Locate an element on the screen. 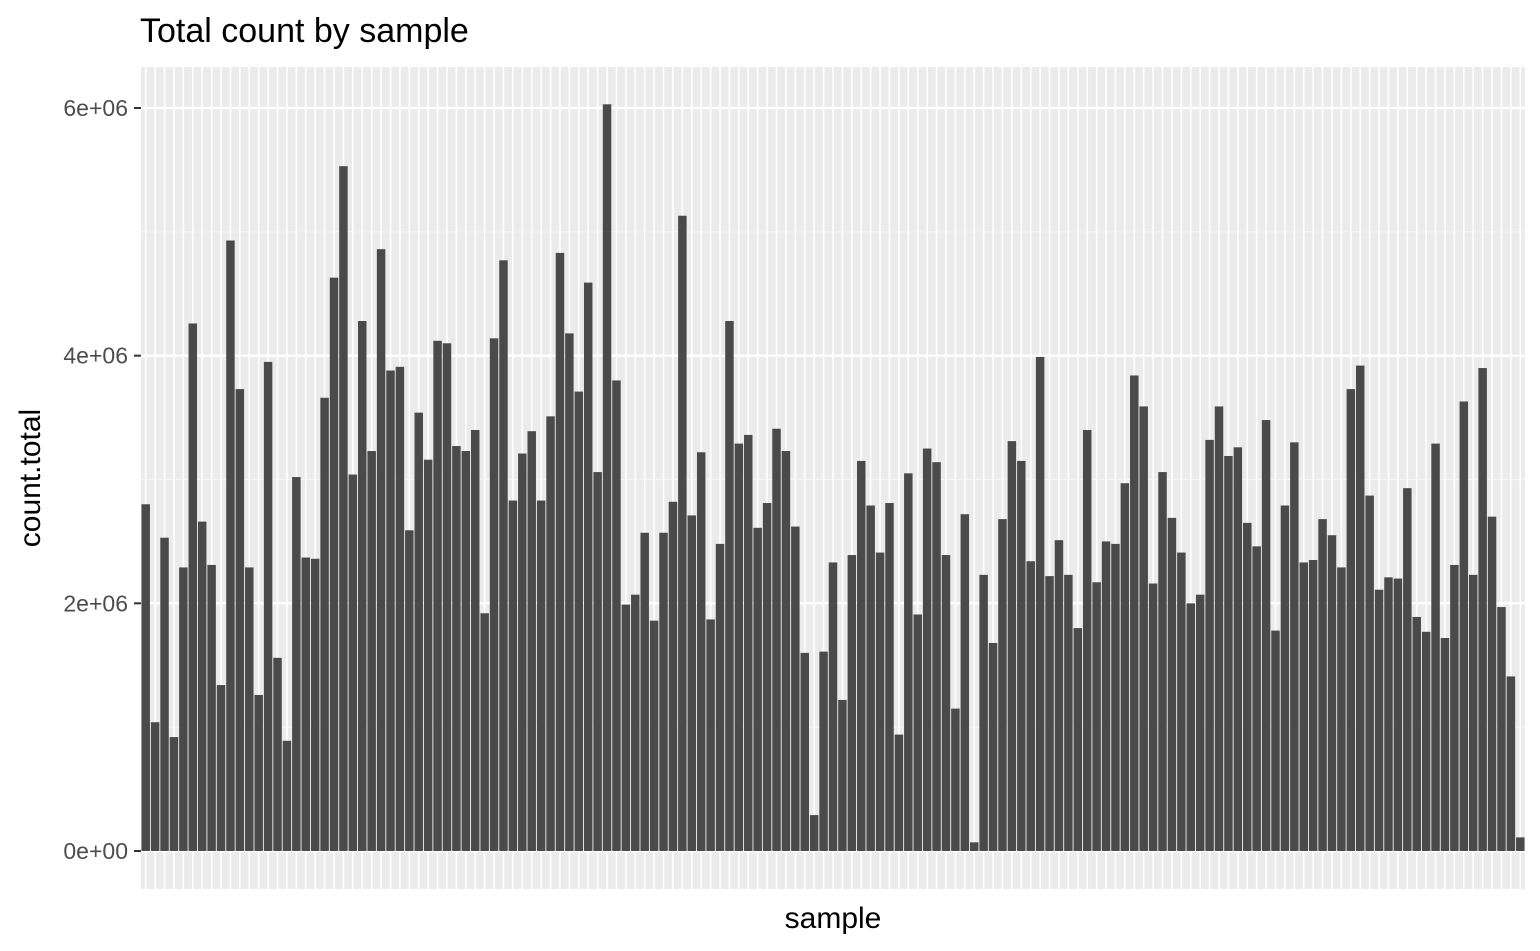 The width and height of the screenshot is (1540, 951). y-tick-label: 6e+06 is located at coordinates (95, 108).